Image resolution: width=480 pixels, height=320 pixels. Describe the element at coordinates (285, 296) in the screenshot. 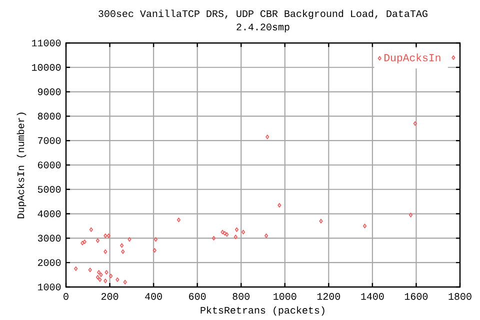

I see `x-tick-label: 1000` at that location.